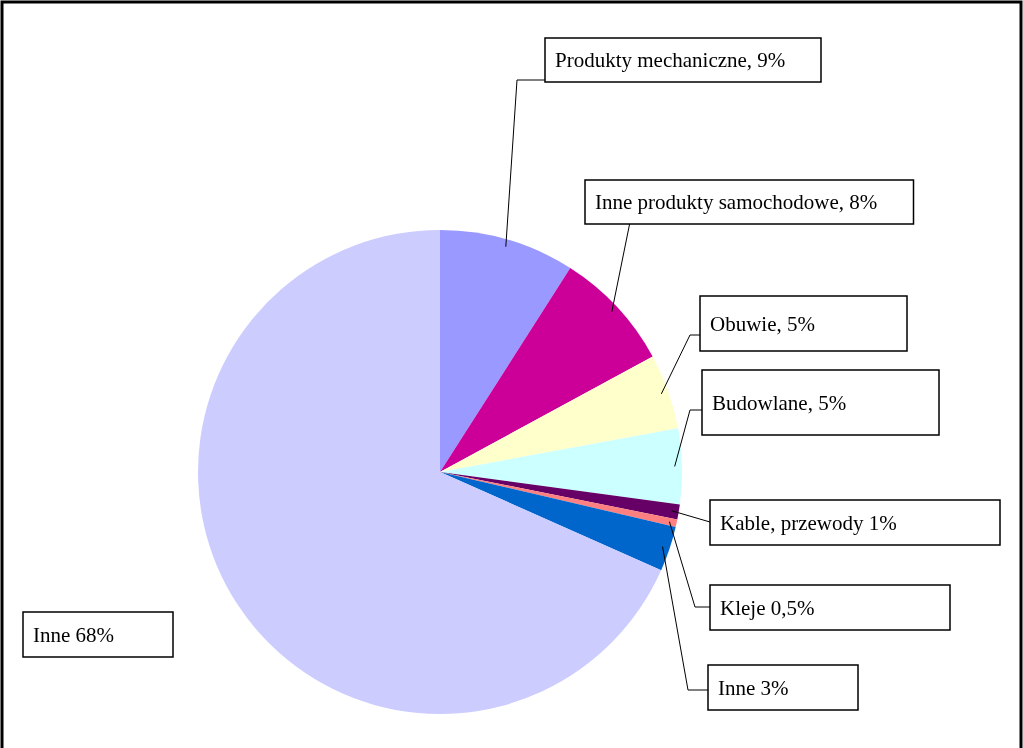 The image size is (1023, 748). Describe the element at coordinates (762, 323) in the screenshot. I see `slice-label: Obuwie, 5%` at that location.